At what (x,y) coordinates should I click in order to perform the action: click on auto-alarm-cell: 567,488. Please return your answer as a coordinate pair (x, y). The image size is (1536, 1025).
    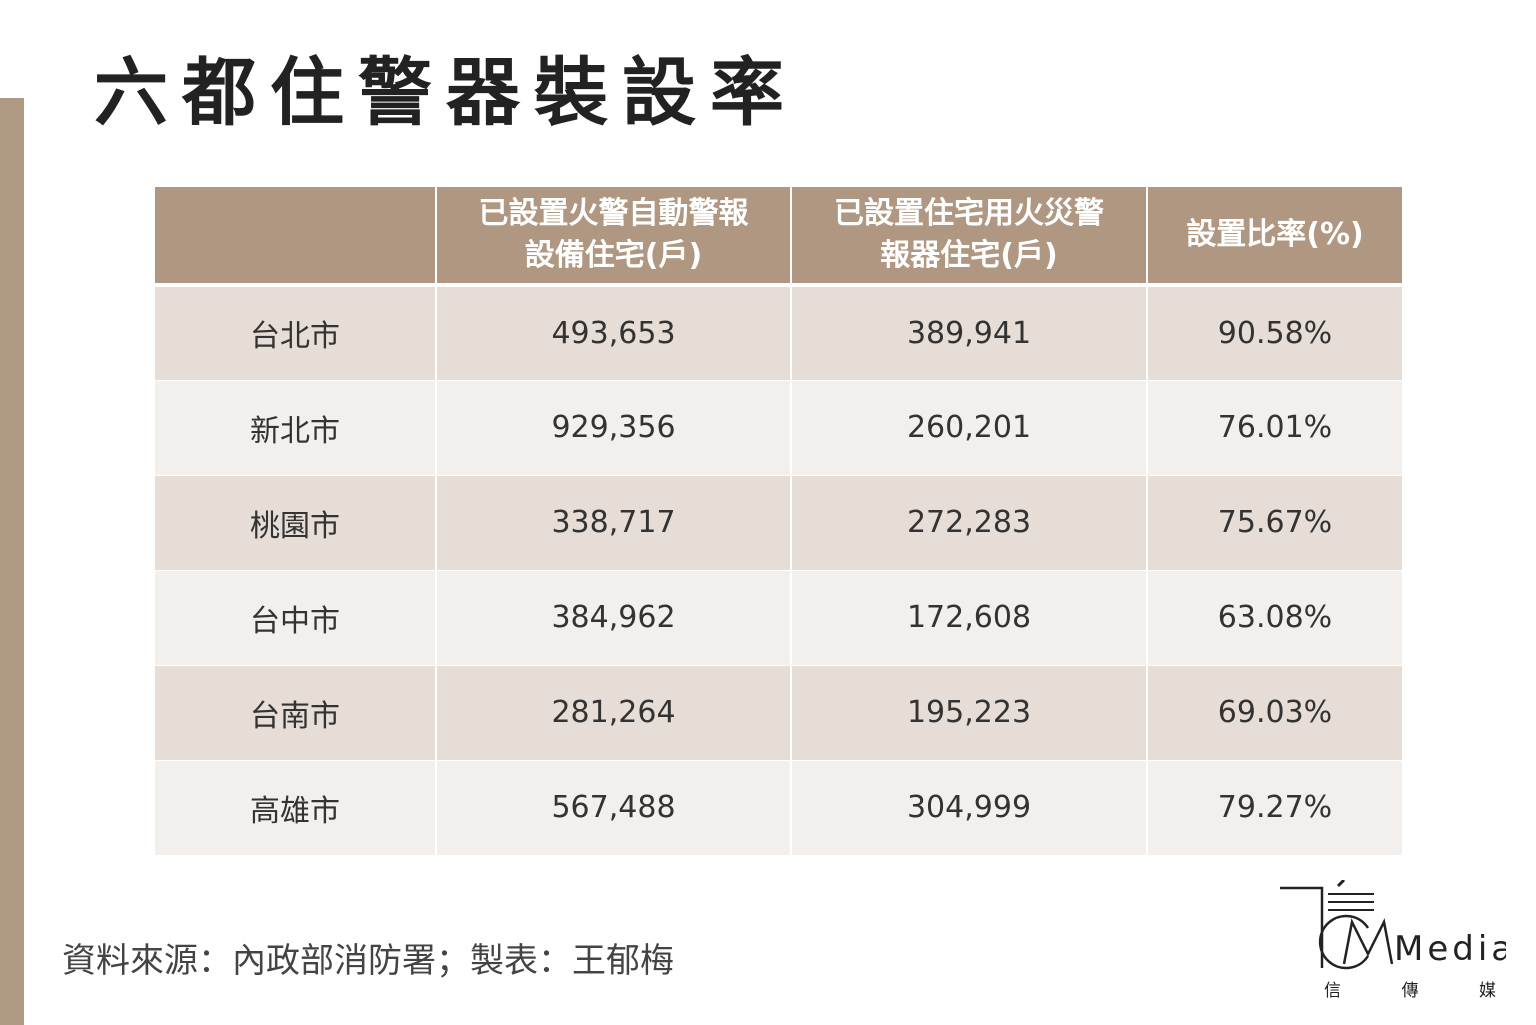
    Looking at the image, I should click on (613, 807).